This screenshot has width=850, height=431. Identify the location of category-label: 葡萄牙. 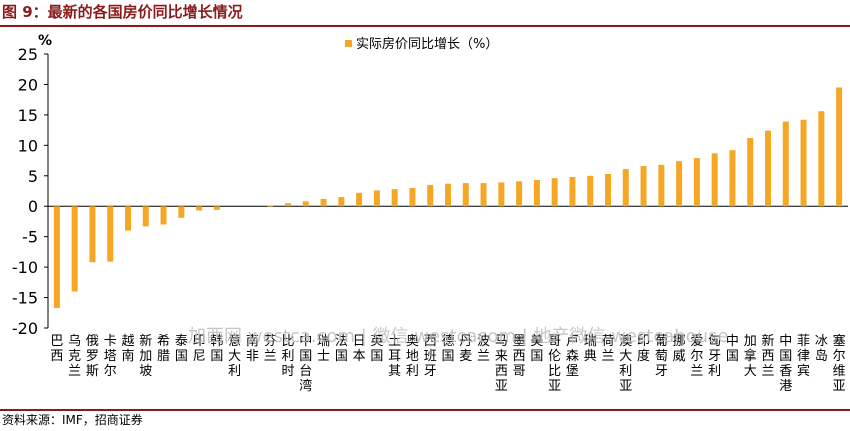
(661, 356).